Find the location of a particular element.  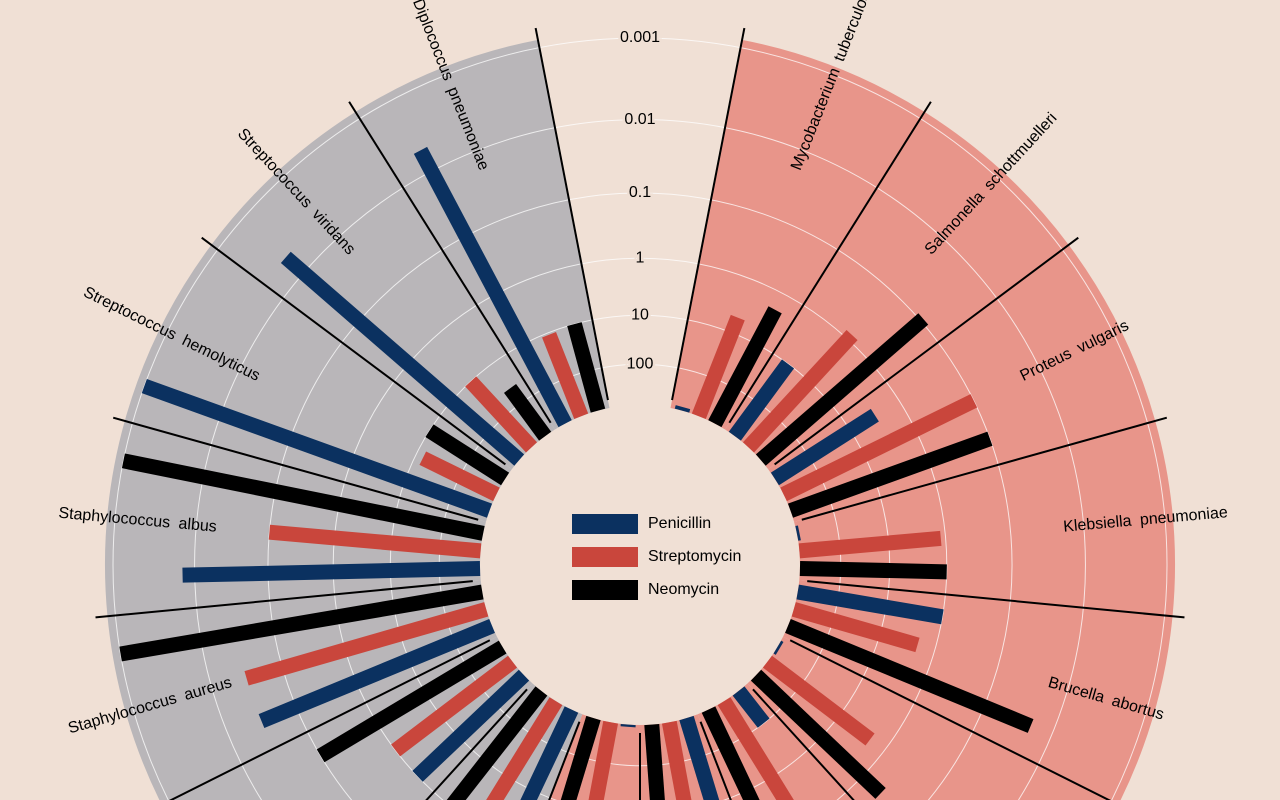

y-tick-label: 100 is located at coordinates (640, 363).